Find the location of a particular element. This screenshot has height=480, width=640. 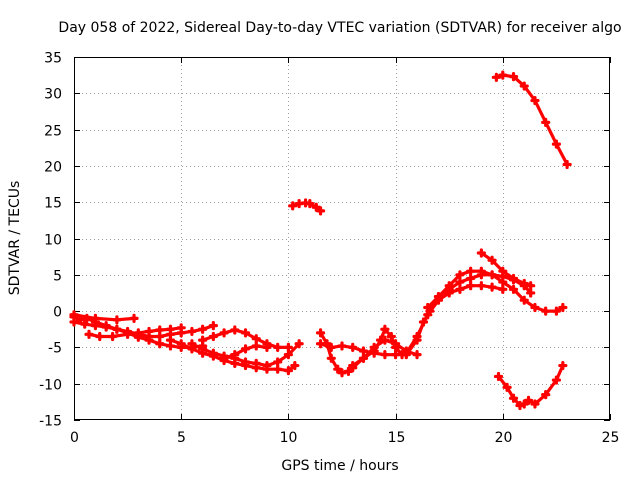

y-tick-label: -15 is located at coordinates (50, 422).